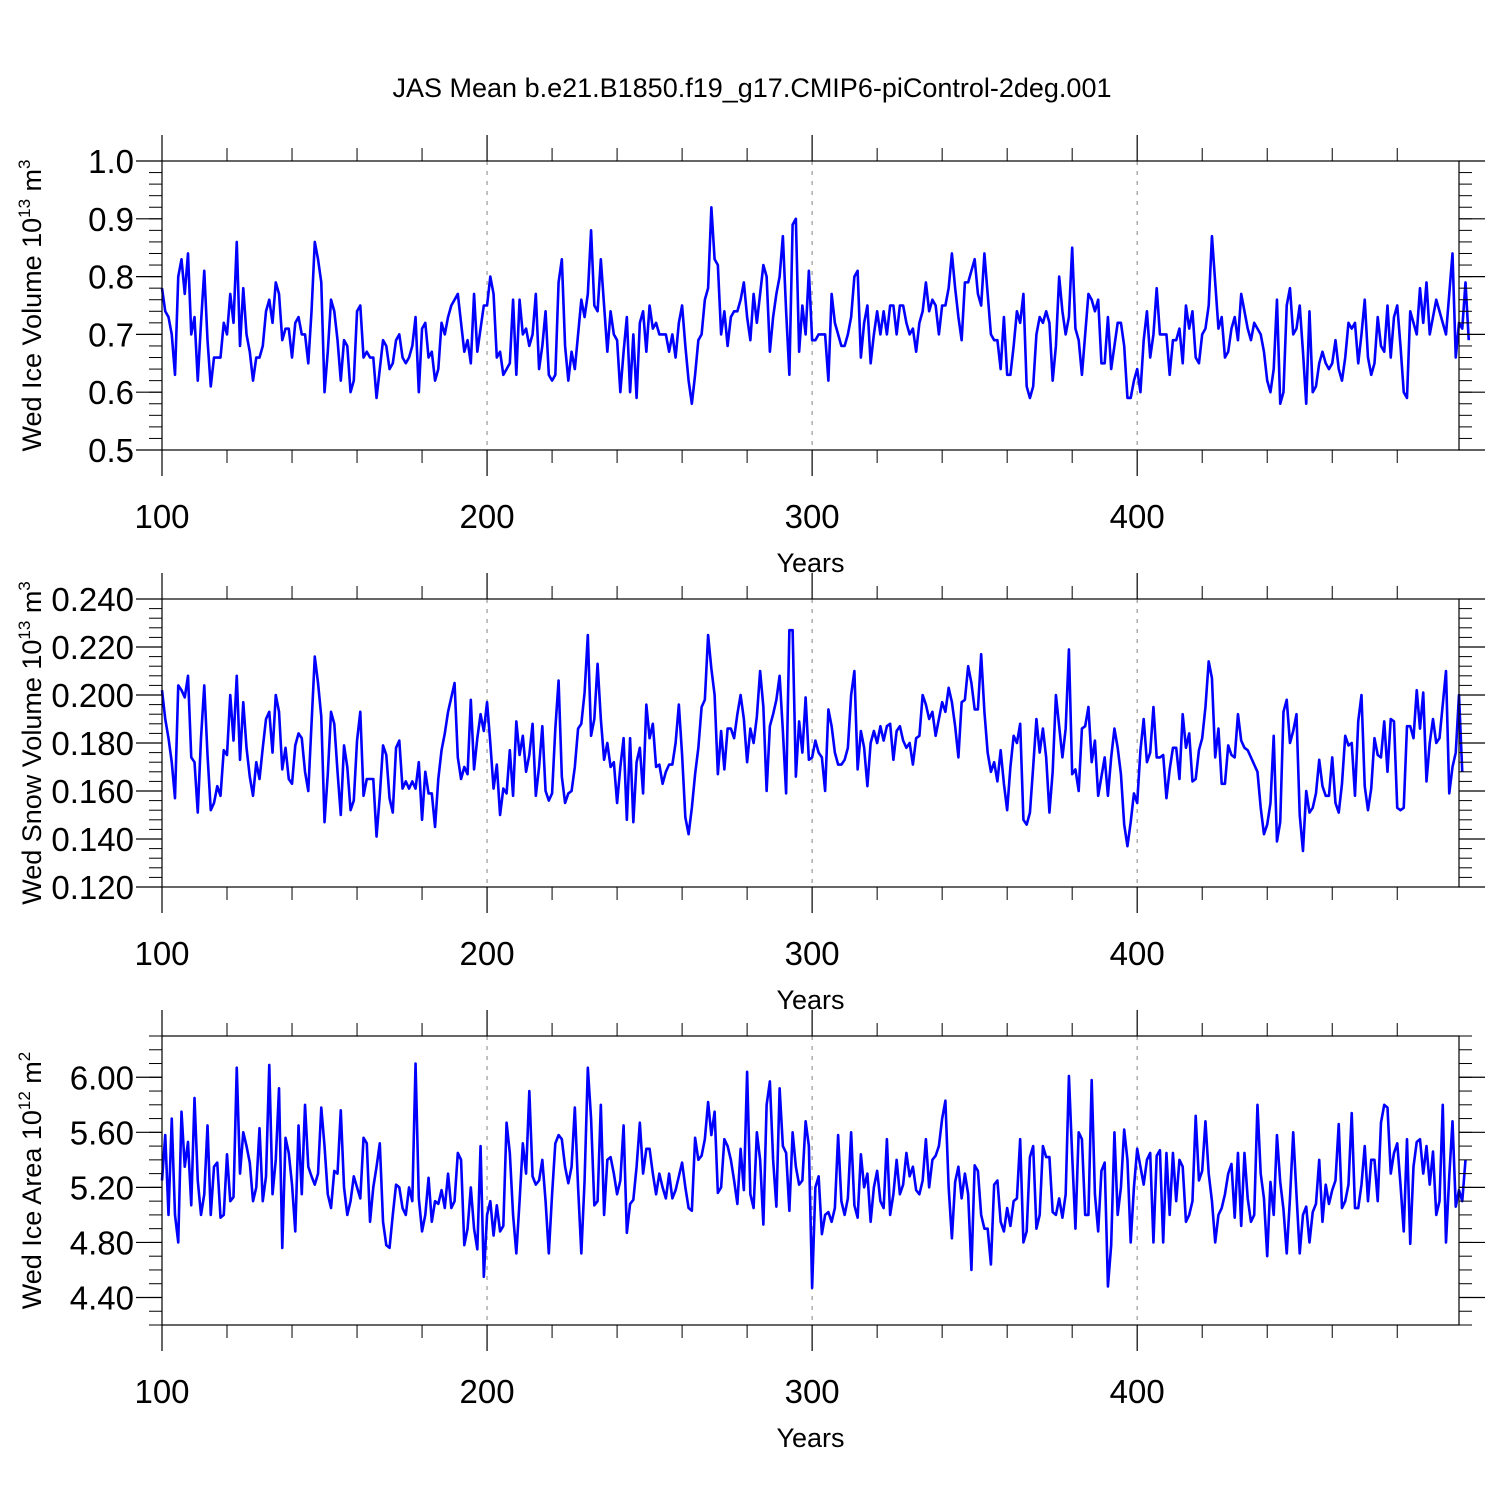 The image size is (1500, 1505). I want to click on panel-3-ytick-label: 4.40, so click(102, 1297).